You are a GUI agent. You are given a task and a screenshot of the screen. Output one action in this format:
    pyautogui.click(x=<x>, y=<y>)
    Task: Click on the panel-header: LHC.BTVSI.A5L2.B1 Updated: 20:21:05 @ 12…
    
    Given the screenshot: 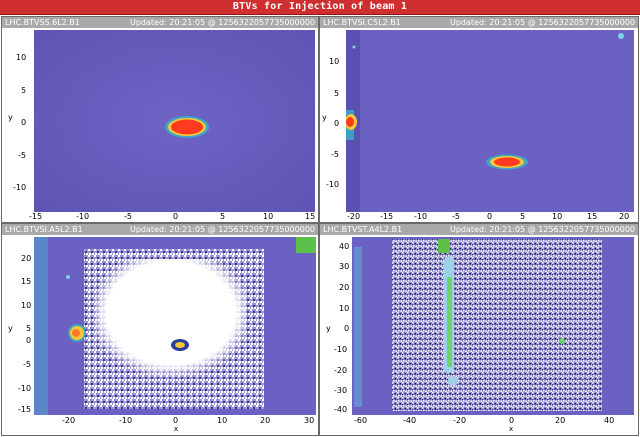 What is the action you would take?
    pyautogui.click(x=160, y=229)
    